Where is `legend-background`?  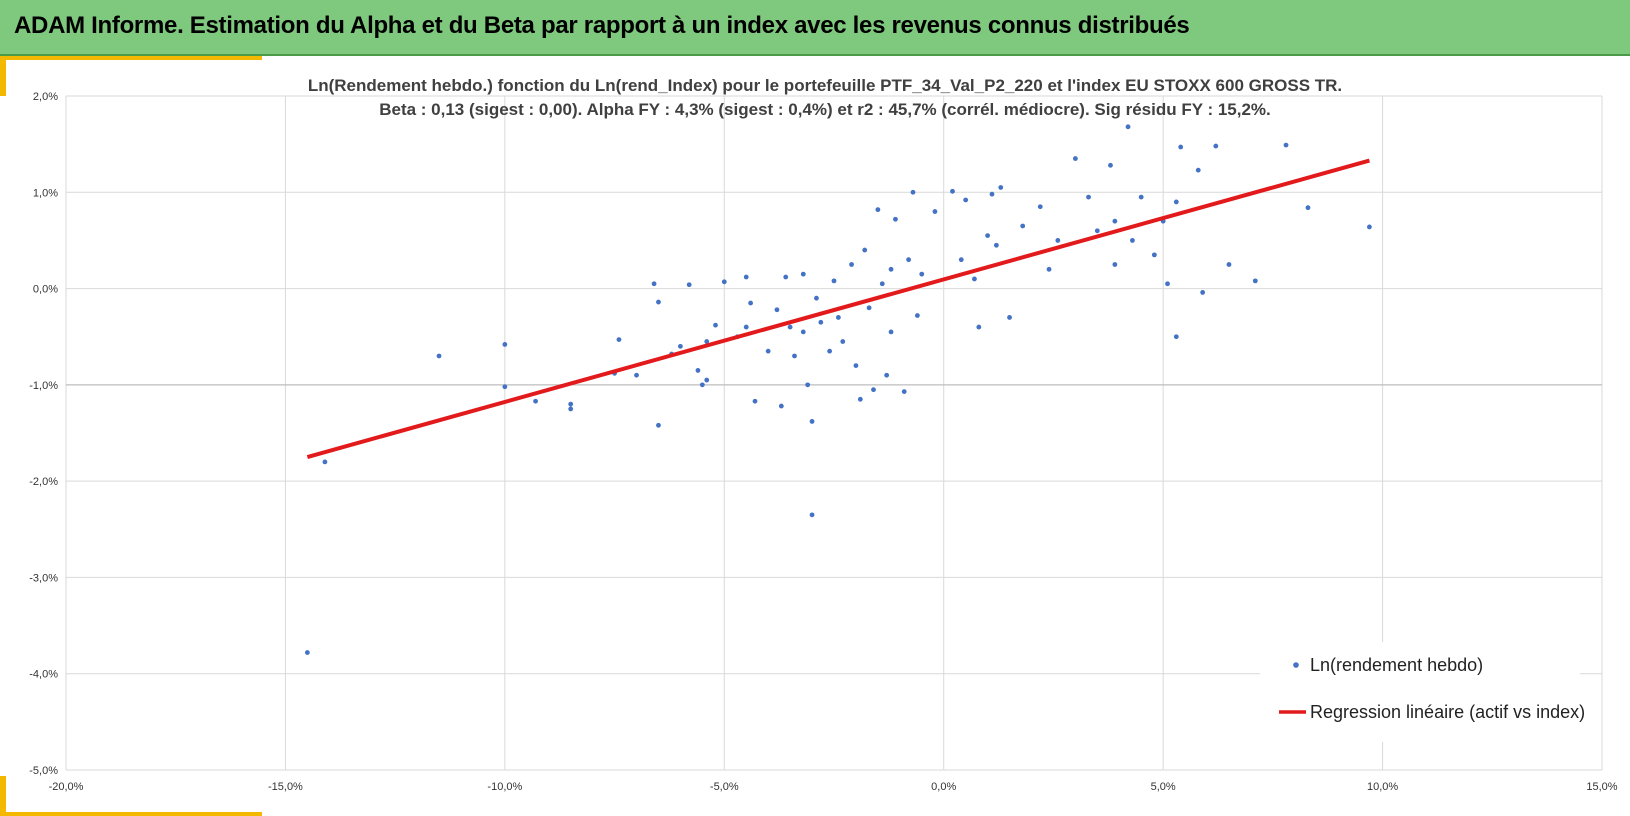 legend-background is located at coordinates (1420, 692).